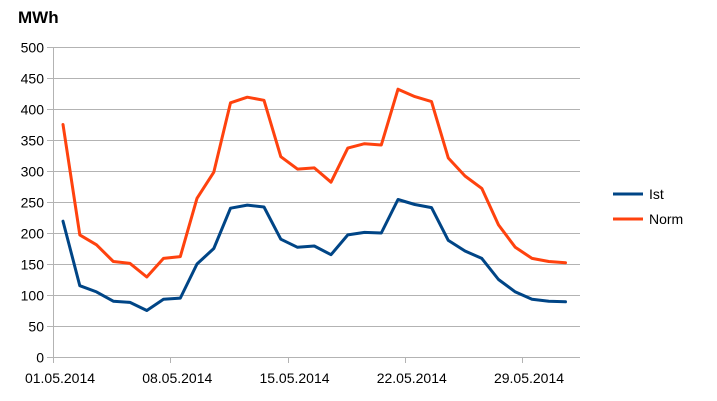 This screenshot has height=401, width=717. What do you see at coordinates (648, 206) in the screenshot?
I see `legend: Ist Norm` at bounding box center [648, 206].